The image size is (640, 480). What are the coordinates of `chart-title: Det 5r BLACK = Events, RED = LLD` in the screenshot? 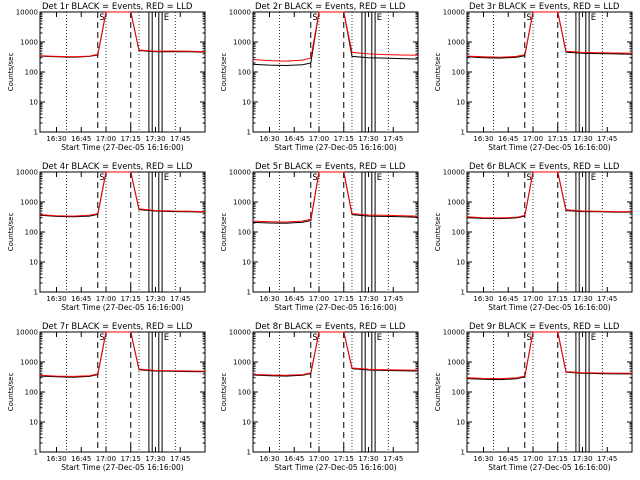 It's located at (330, 167).